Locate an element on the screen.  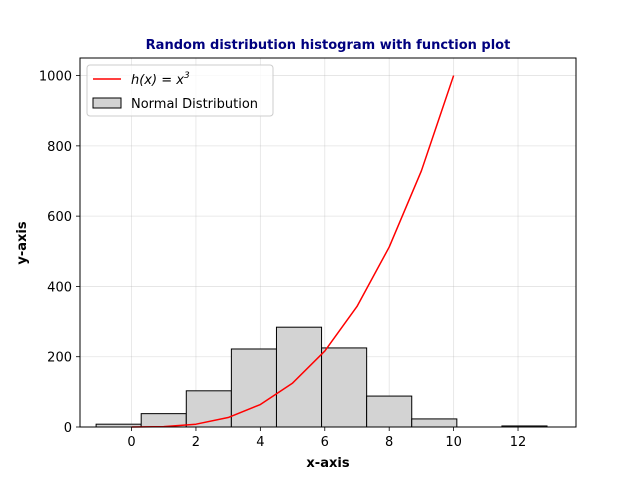
x-tick-label: 8 is located at coordinates (389, 442).